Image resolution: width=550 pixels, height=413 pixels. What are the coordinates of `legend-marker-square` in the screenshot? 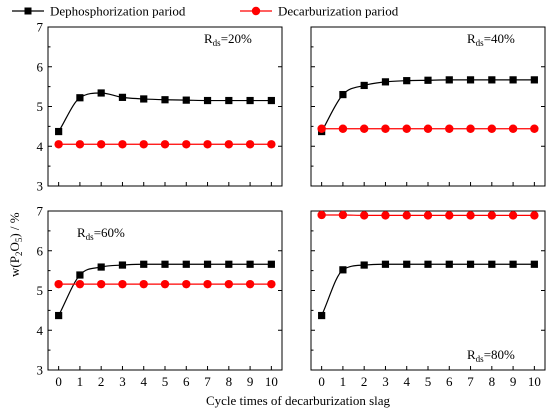 It's located at (28, 11).